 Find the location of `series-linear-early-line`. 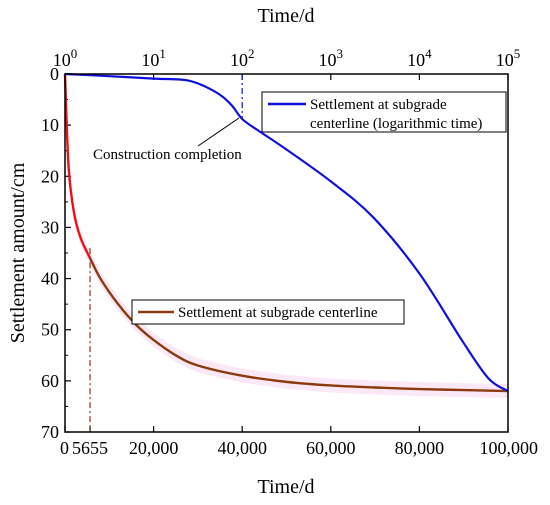

series-linear-early-line is located at coordinates (77, 166).